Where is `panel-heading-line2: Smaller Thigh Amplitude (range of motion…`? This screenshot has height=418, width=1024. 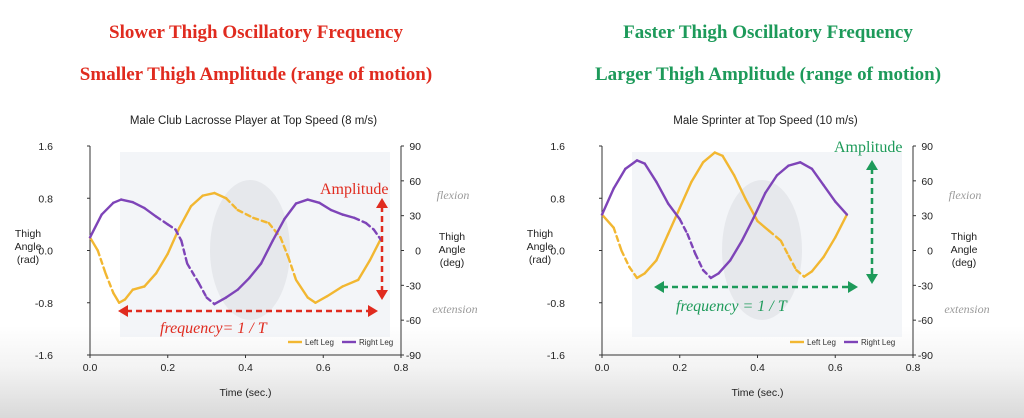
panel-heading-line2: Smaller Thigh Amplitude (range of motion… is located at coordinates (256, 74).